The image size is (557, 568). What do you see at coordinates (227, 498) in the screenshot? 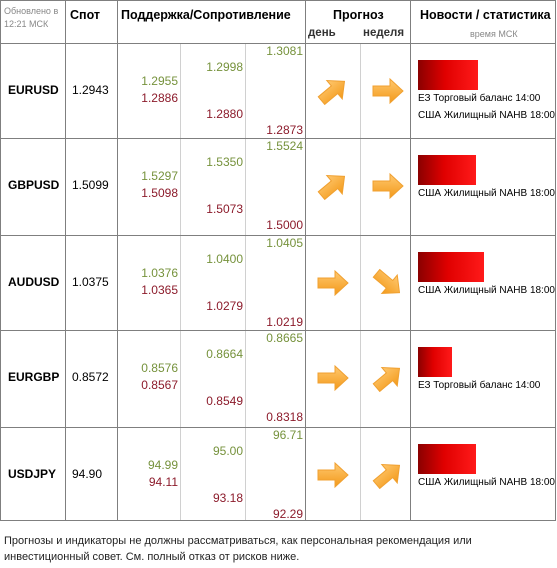
I see `level: 93.18` at bounding box center [227, 498].